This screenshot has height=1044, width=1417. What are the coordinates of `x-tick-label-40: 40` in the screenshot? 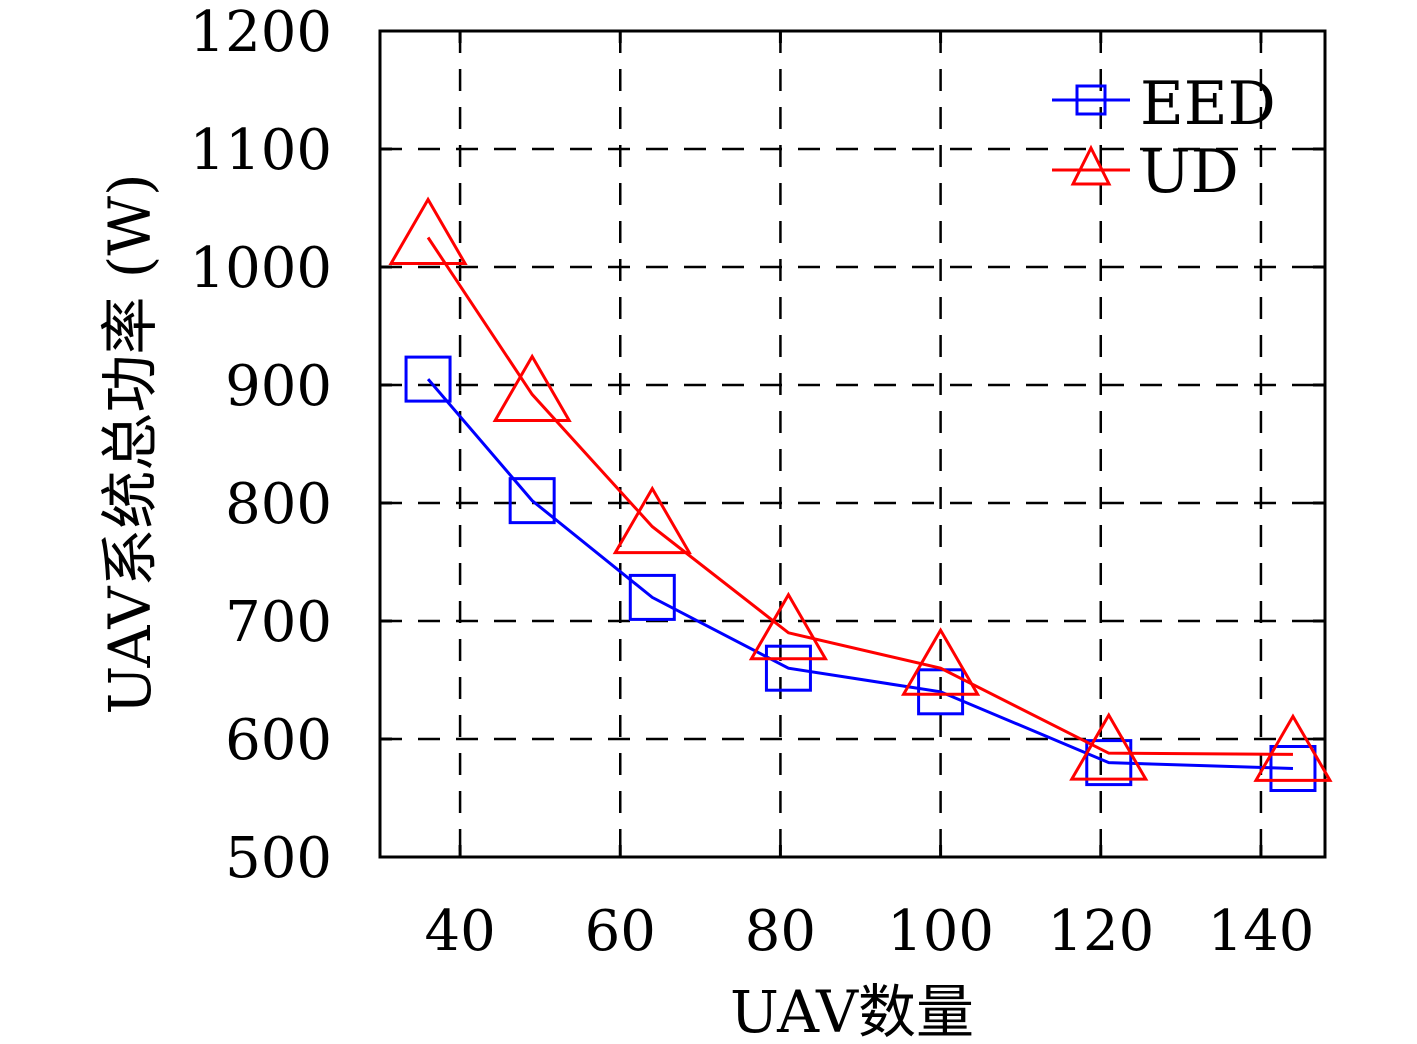 It's located at (459, 931).